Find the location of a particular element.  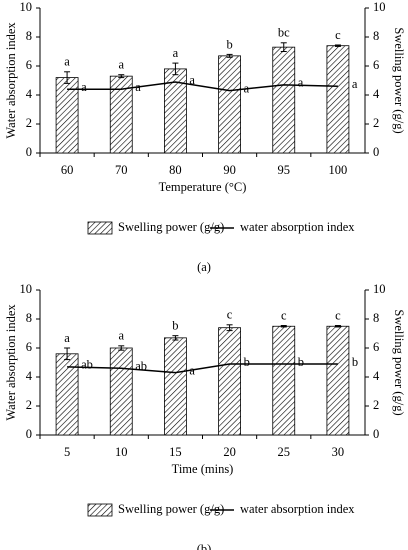

x-tick-label: 30 is located at coordinates (338, 452).